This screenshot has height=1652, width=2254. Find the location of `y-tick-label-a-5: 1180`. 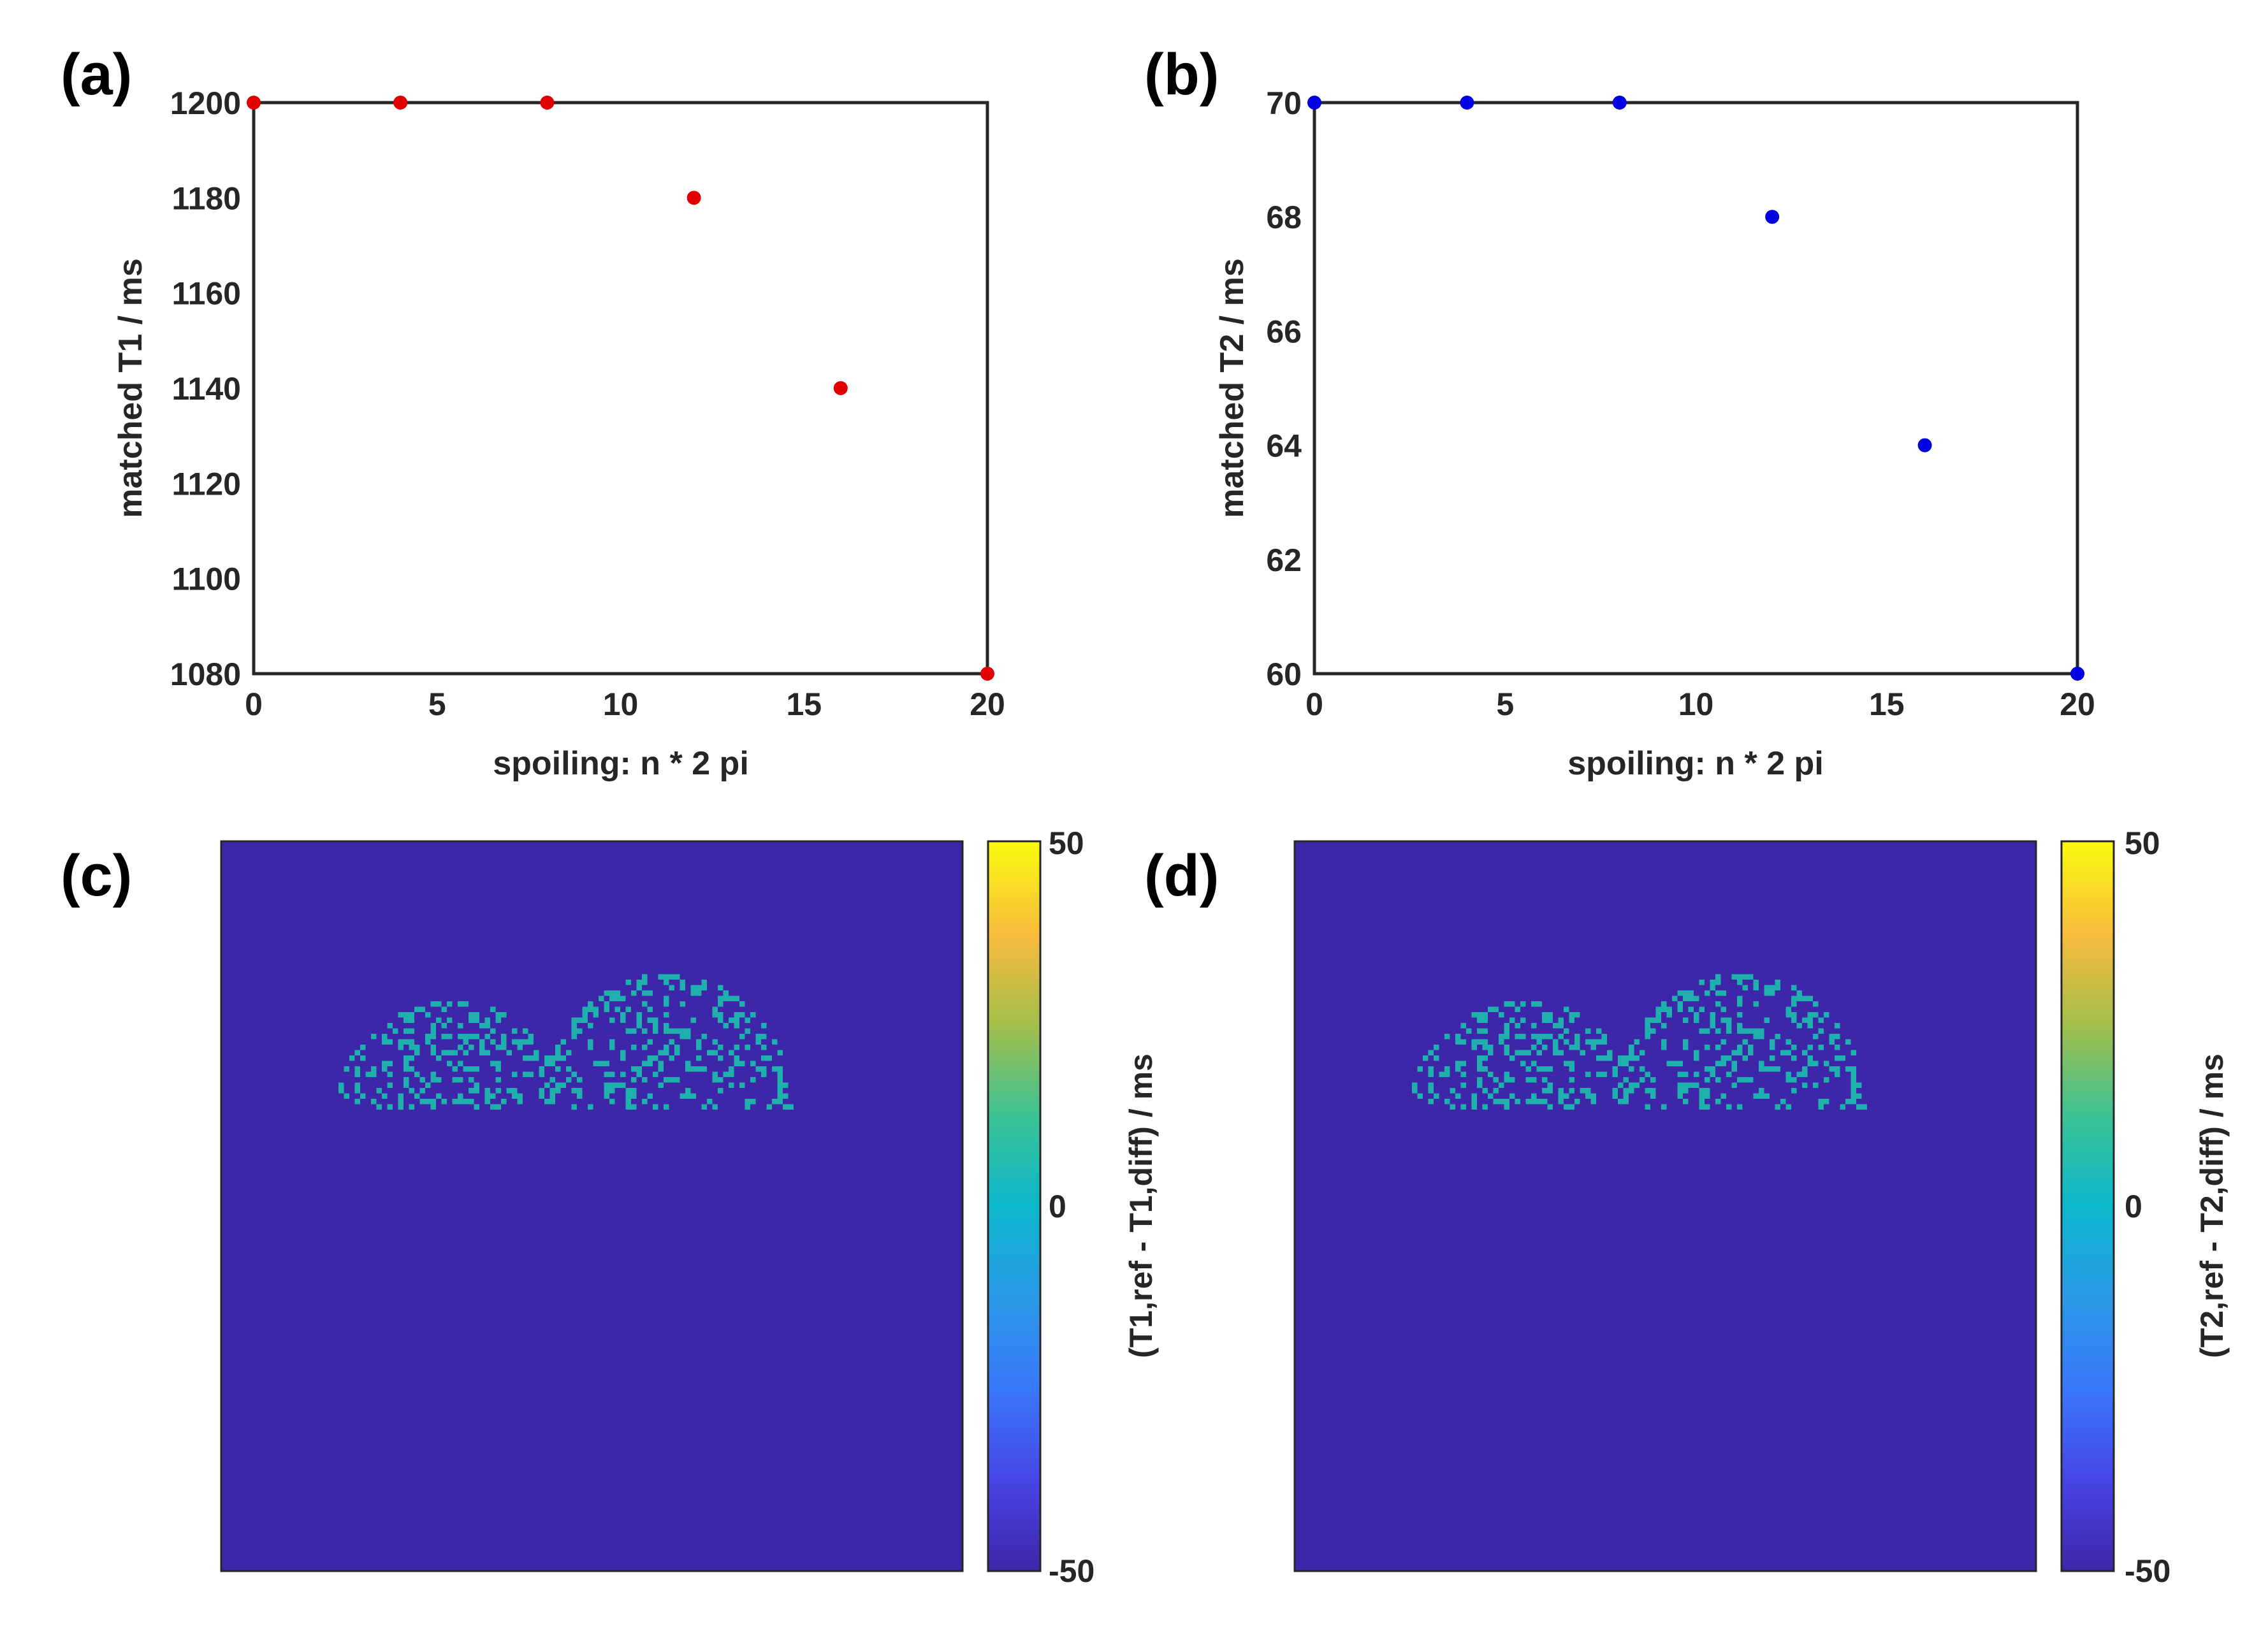

y-tick-label-a-5: 1180 is located at coordinates (206, 198).